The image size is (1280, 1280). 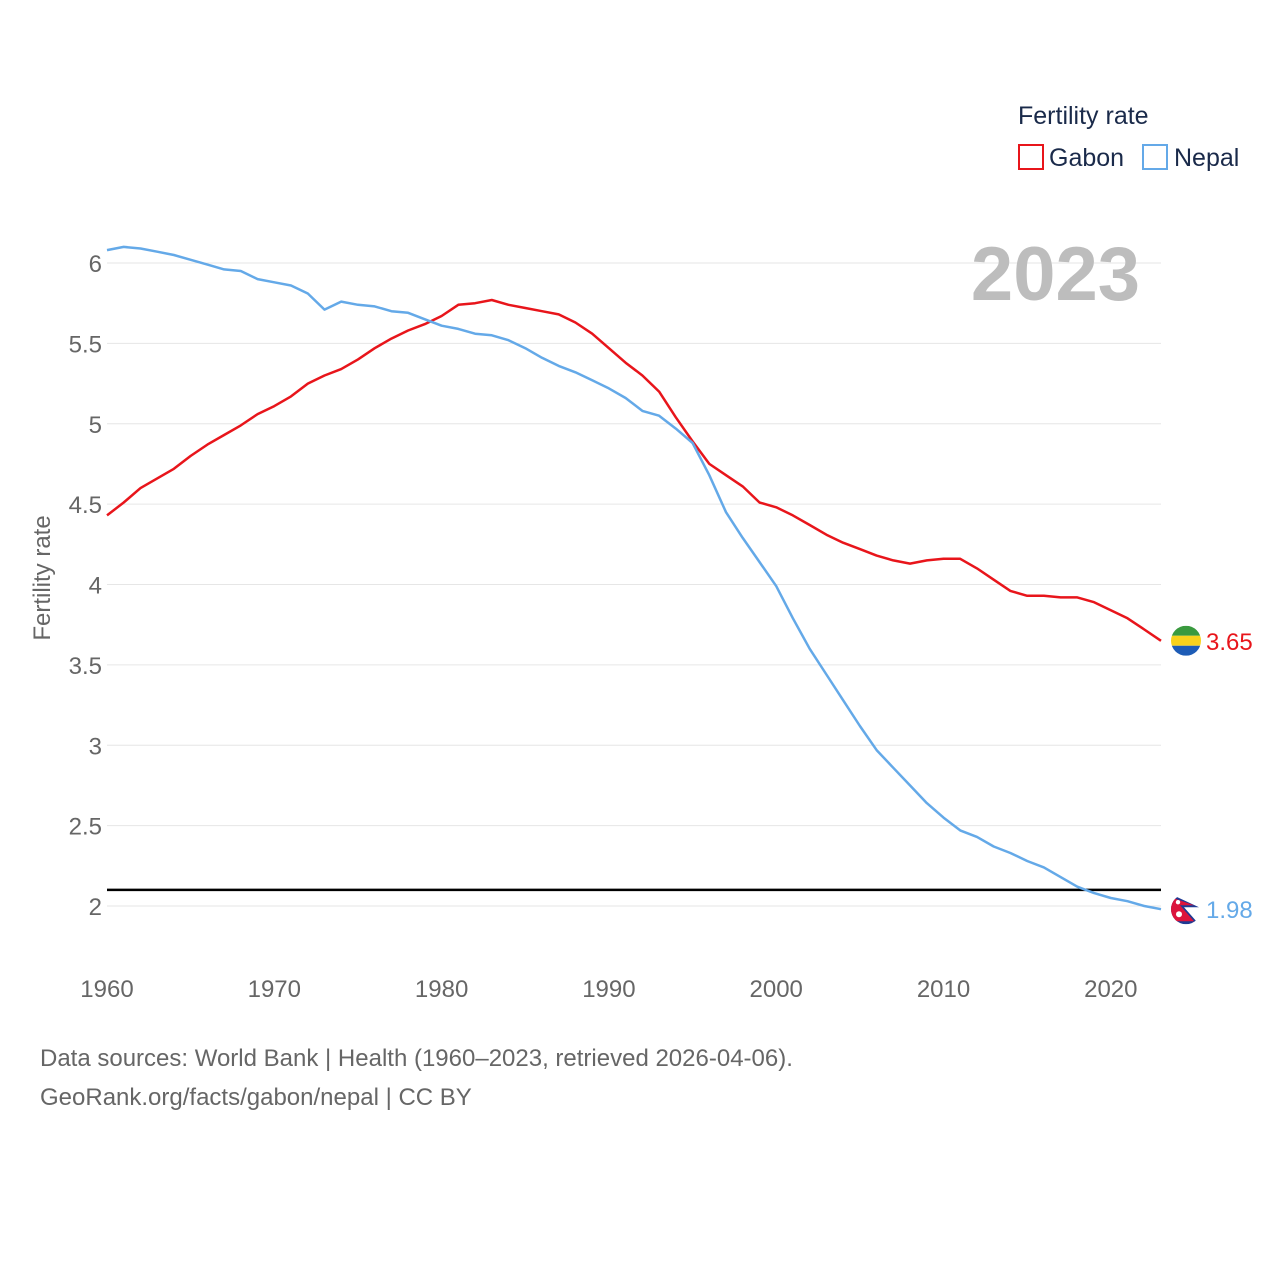 I want to click on nepal-flag-body, so click(x=1186, y=909).